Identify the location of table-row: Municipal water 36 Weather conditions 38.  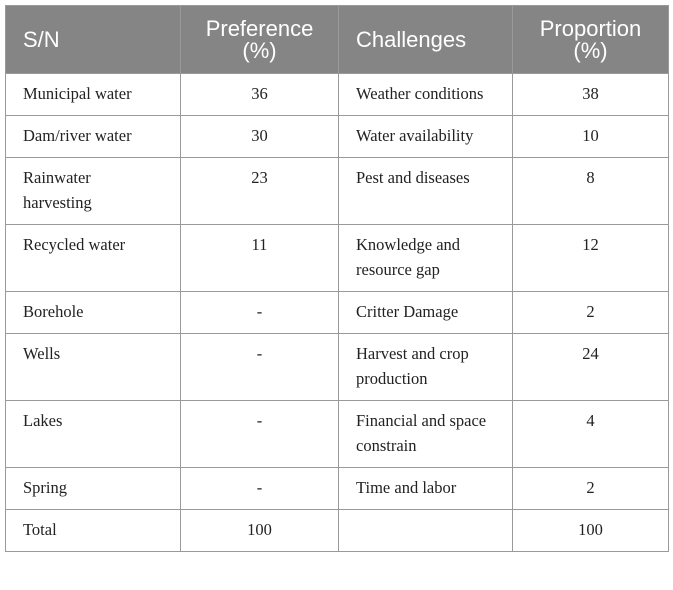
(337, 94).